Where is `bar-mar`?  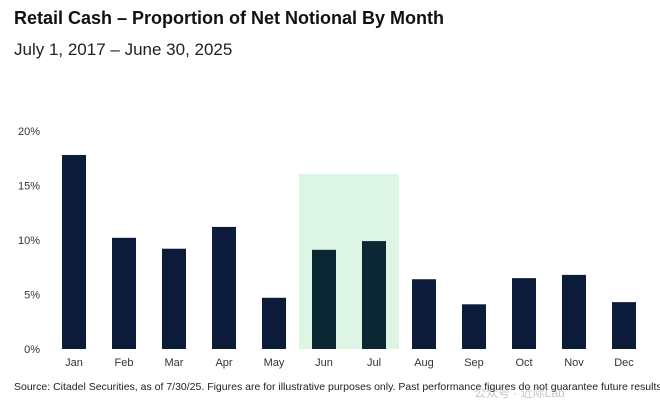
bar-mar is located at coordinates (174, 298).